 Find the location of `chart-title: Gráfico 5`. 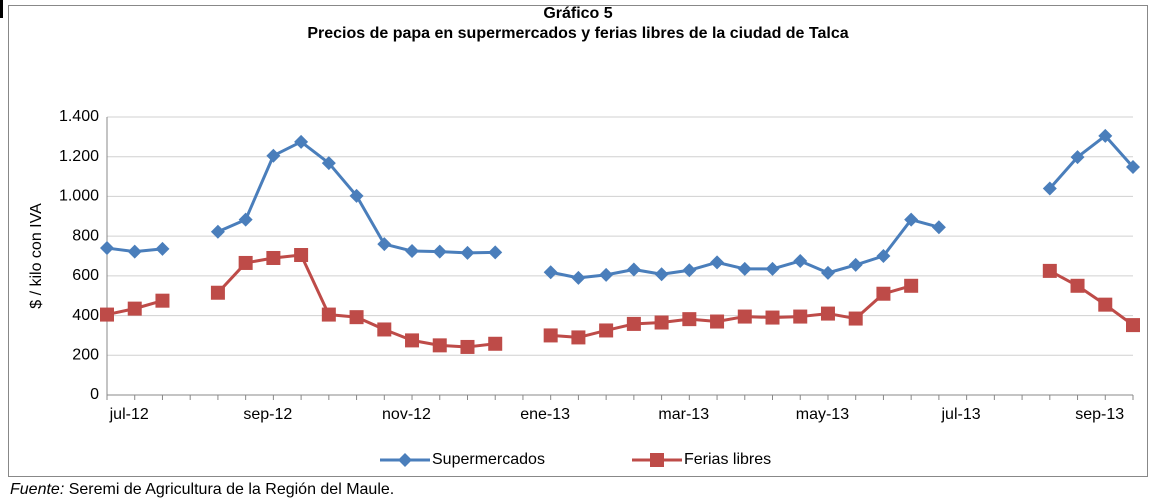

chart-title: Gráfico 5 is located at coordinates (577, 13).